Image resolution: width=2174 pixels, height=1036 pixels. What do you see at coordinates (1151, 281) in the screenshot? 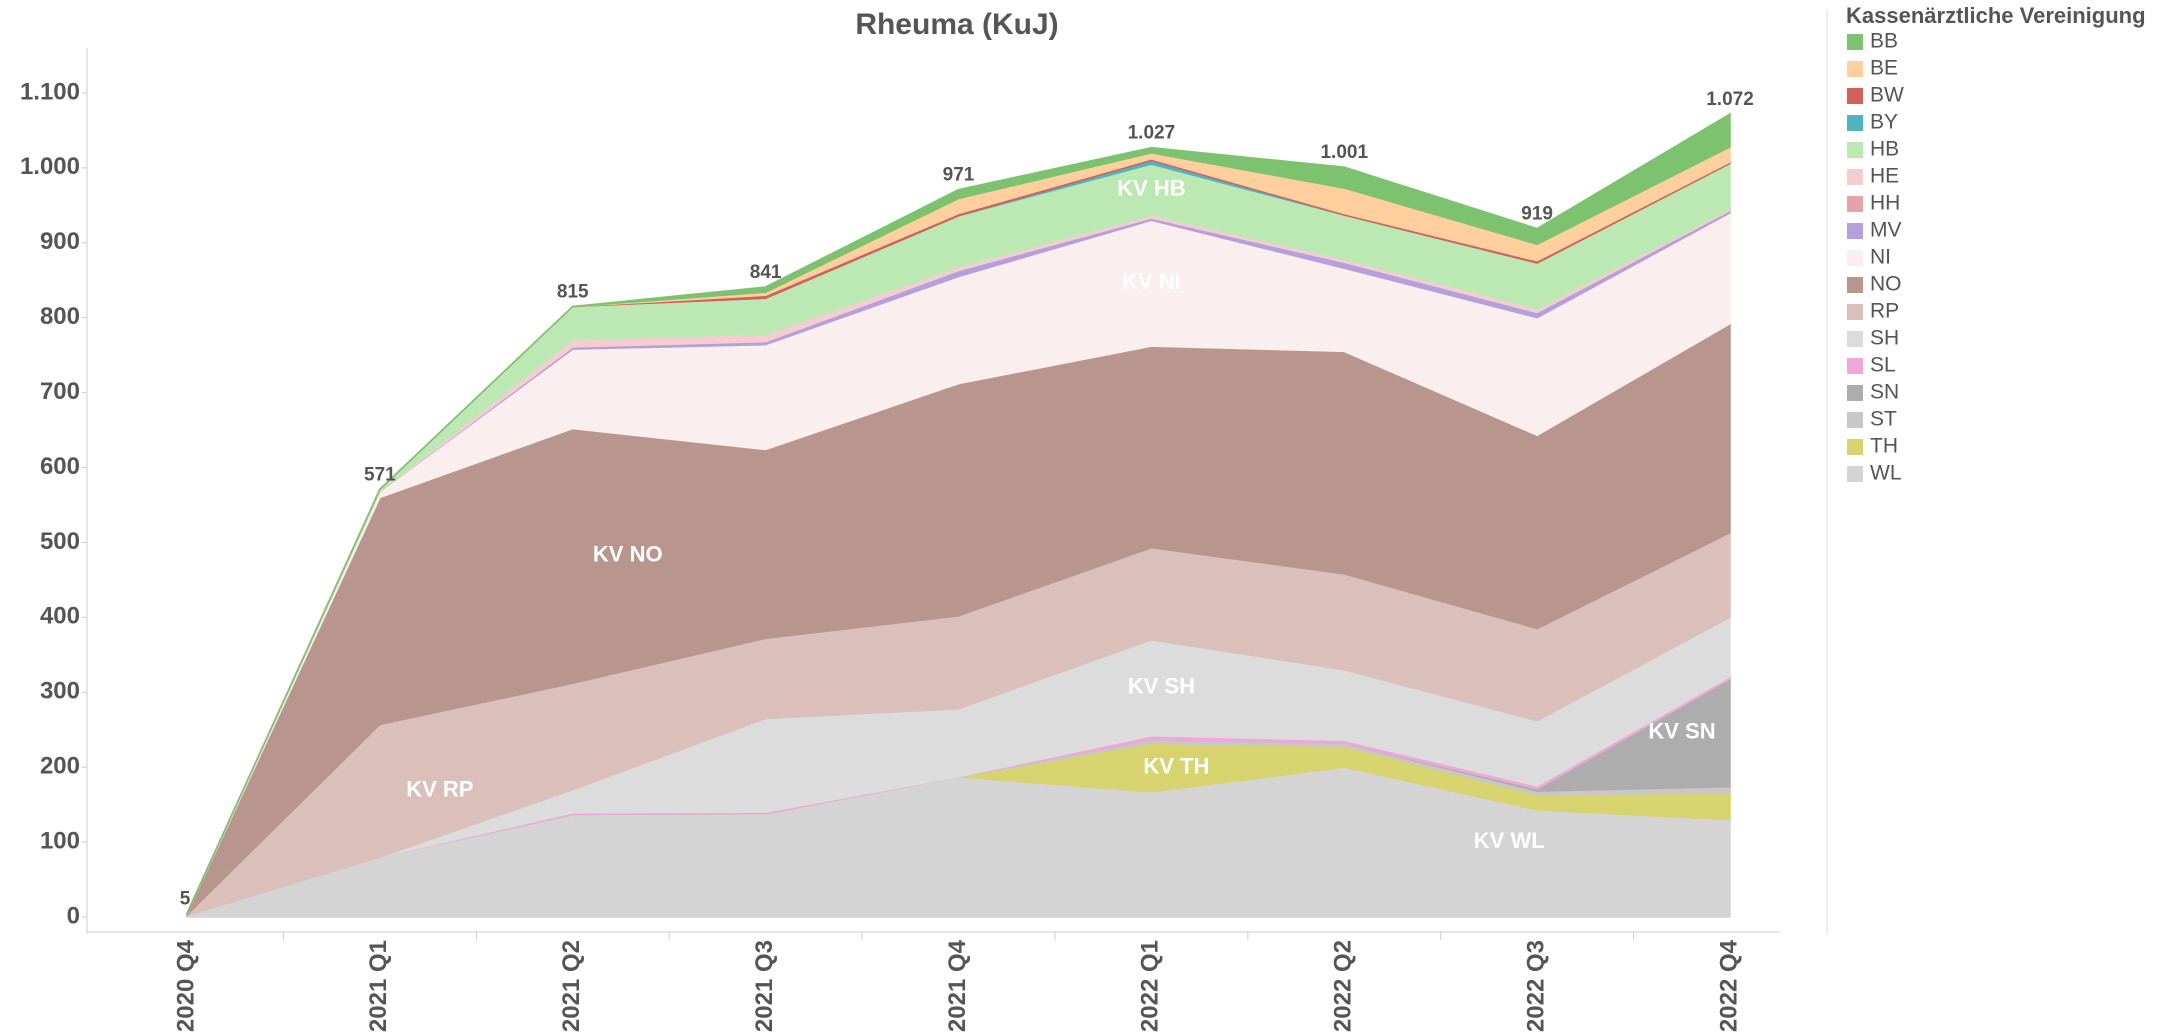
I see `area-label: KV NI` at bounding box center [1151, 281].